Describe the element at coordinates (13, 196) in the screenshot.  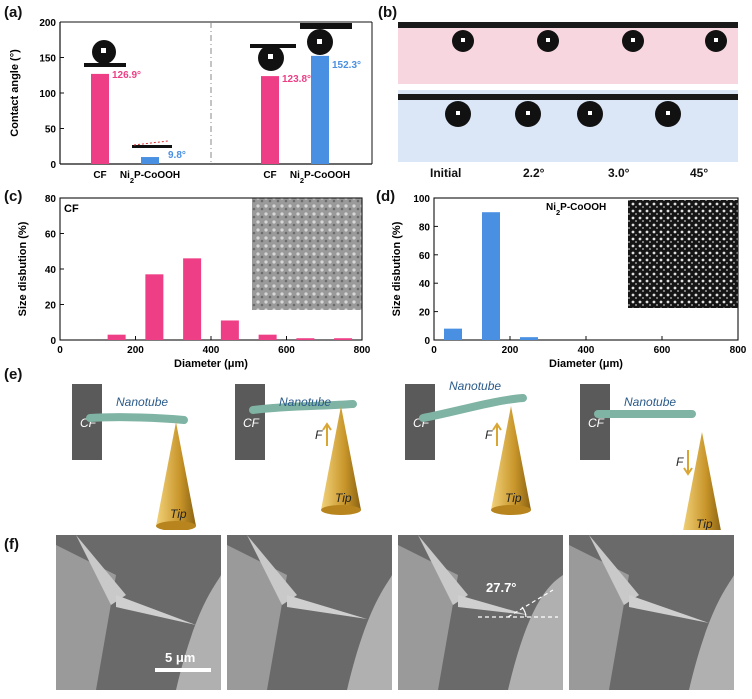
I see `panel-label-c: (c)` at that location.